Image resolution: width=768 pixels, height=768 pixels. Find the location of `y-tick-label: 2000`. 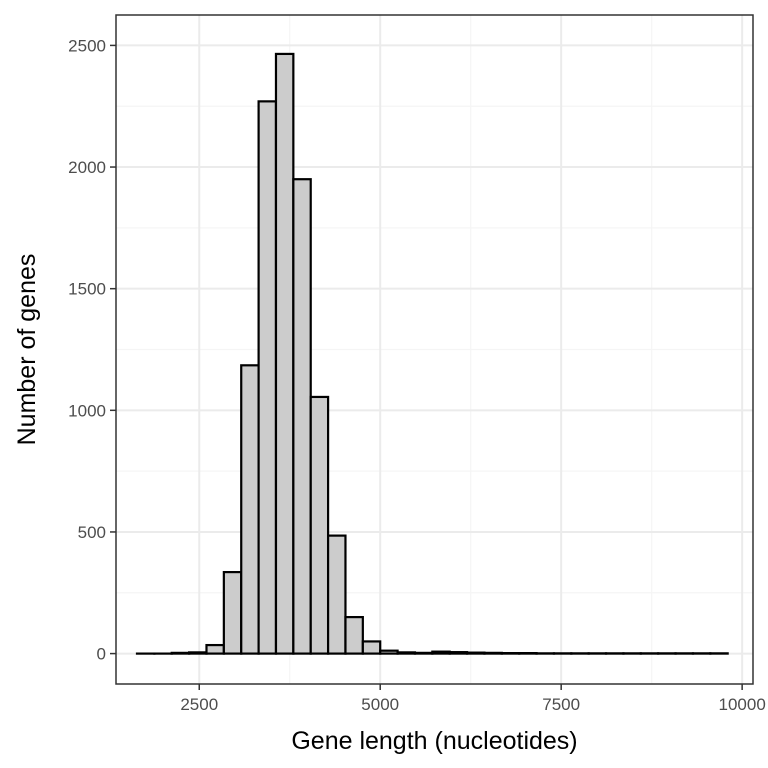

y-tick-label: 2000 is located at coordinates (87, 167).